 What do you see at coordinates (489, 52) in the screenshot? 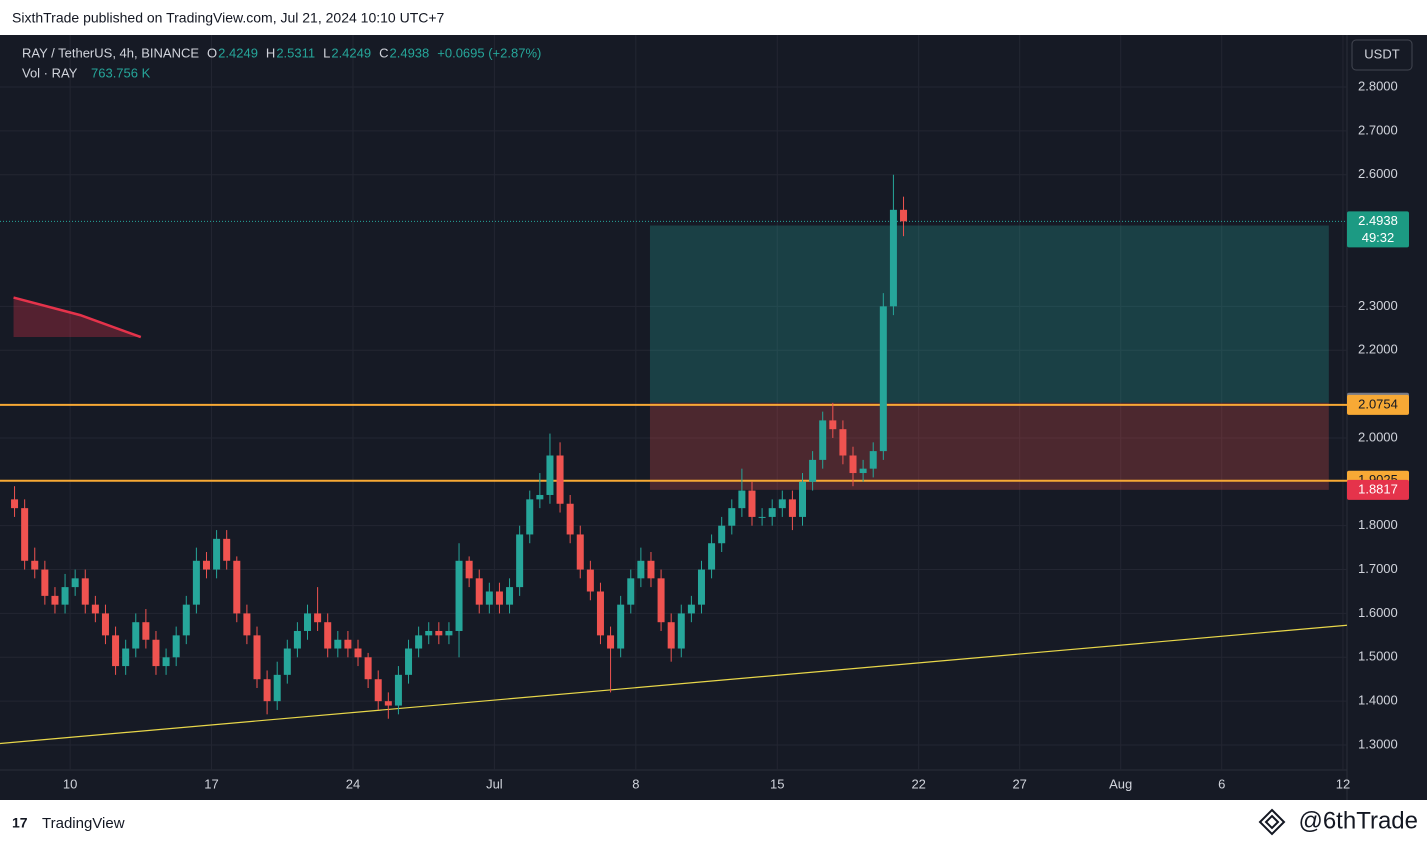
I see `legend-change: +0.0695 (+2.87%)` at bounding box center [489, 52].